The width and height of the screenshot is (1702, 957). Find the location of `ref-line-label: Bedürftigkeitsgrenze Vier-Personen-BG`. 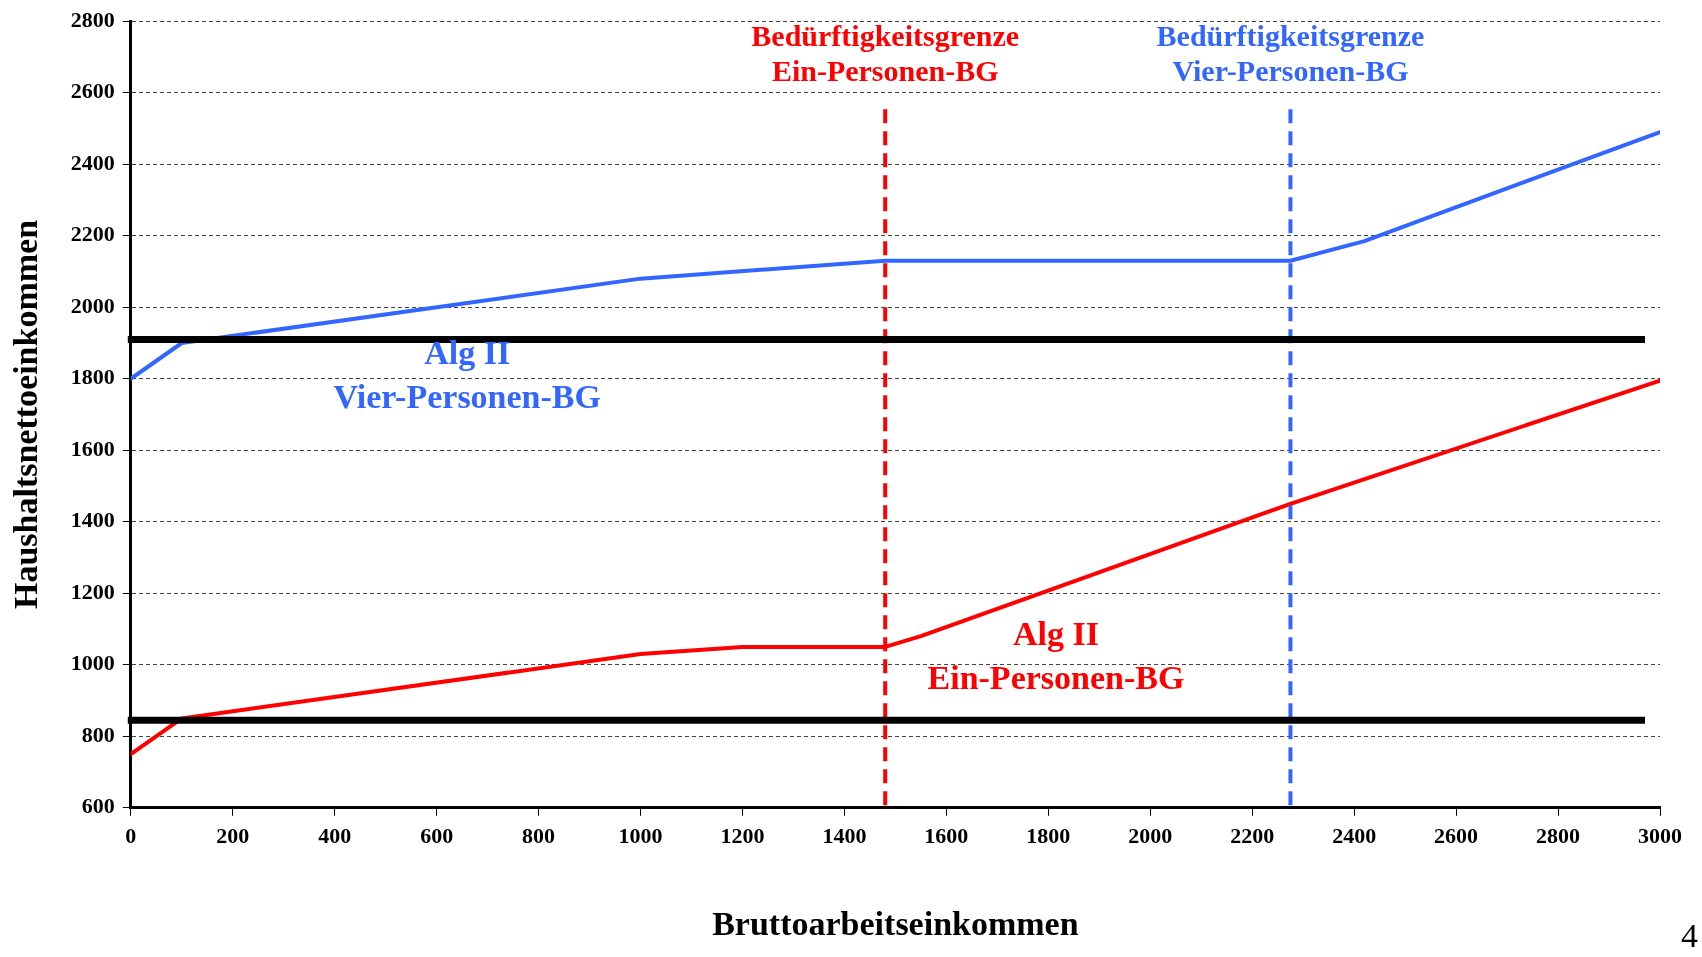

ref-line-label: Bedürftigkeitsgrenze Vier-Personen-BG is located at coordinates (1290, 52).